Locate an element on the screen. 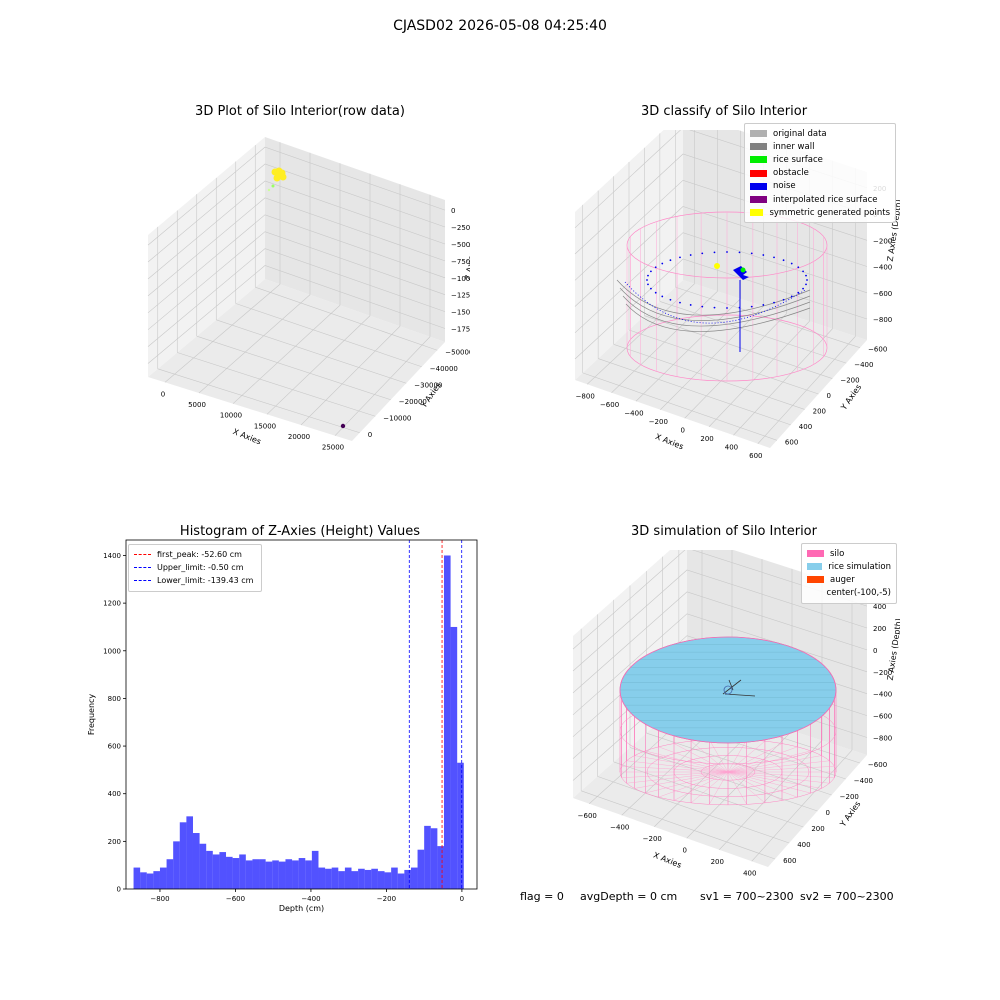  legend-line is located at coordinates (142, 568).